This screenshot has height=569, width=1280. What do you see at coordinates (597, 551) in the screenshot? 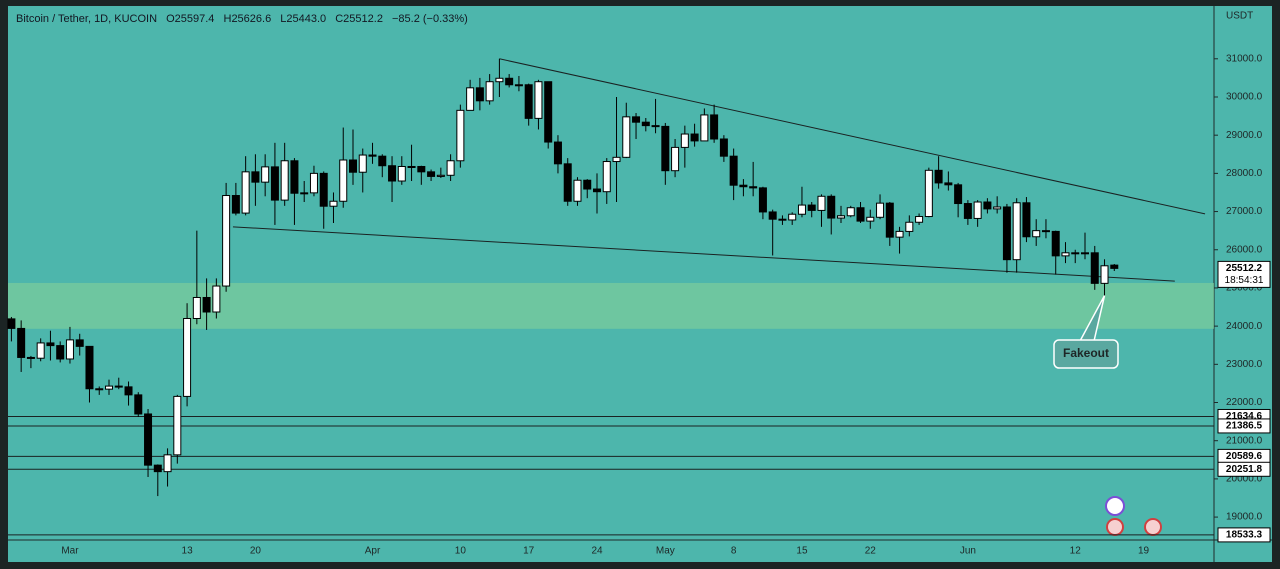
I see `x-tick-label: 24` at bounding box center [597, 551].